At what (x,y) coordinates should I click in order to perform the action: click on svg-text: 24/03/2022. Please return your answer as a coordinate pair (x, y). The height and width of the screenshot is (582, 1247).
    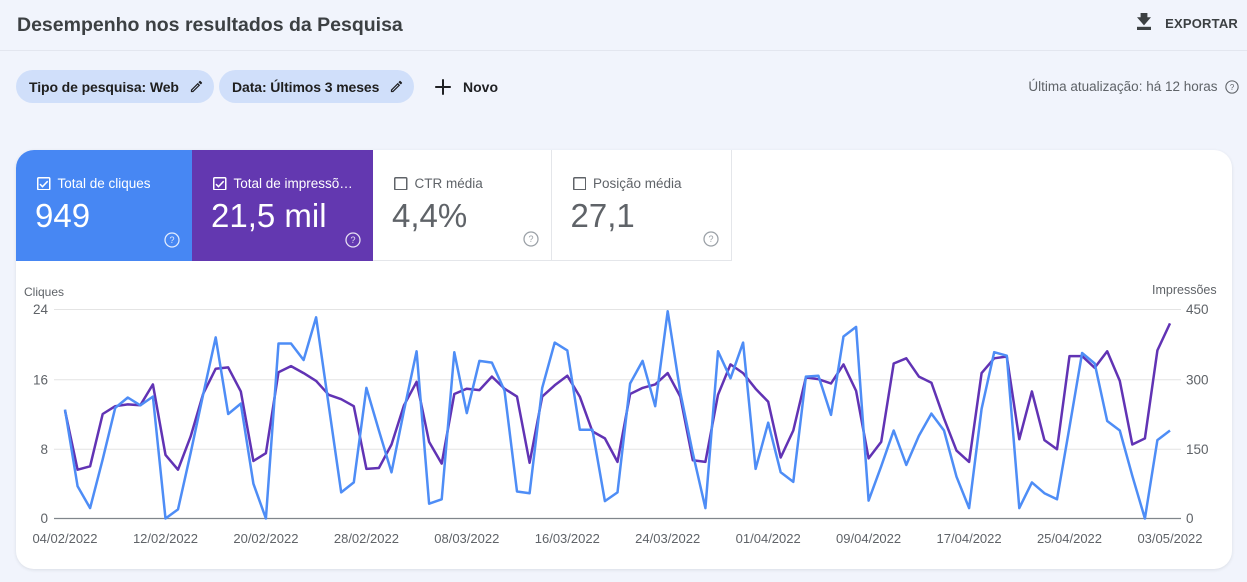
    Looking at the image, I should click on (667, 538).